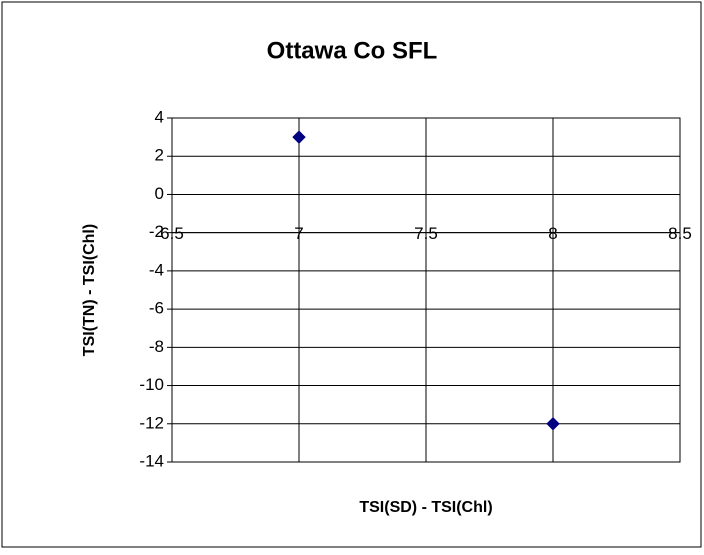 The height and width of the screenshot is (555, 704). Describe the element at coordinates (156, 269) in the screenshot. I see `y-tick-label: -4` at that location.